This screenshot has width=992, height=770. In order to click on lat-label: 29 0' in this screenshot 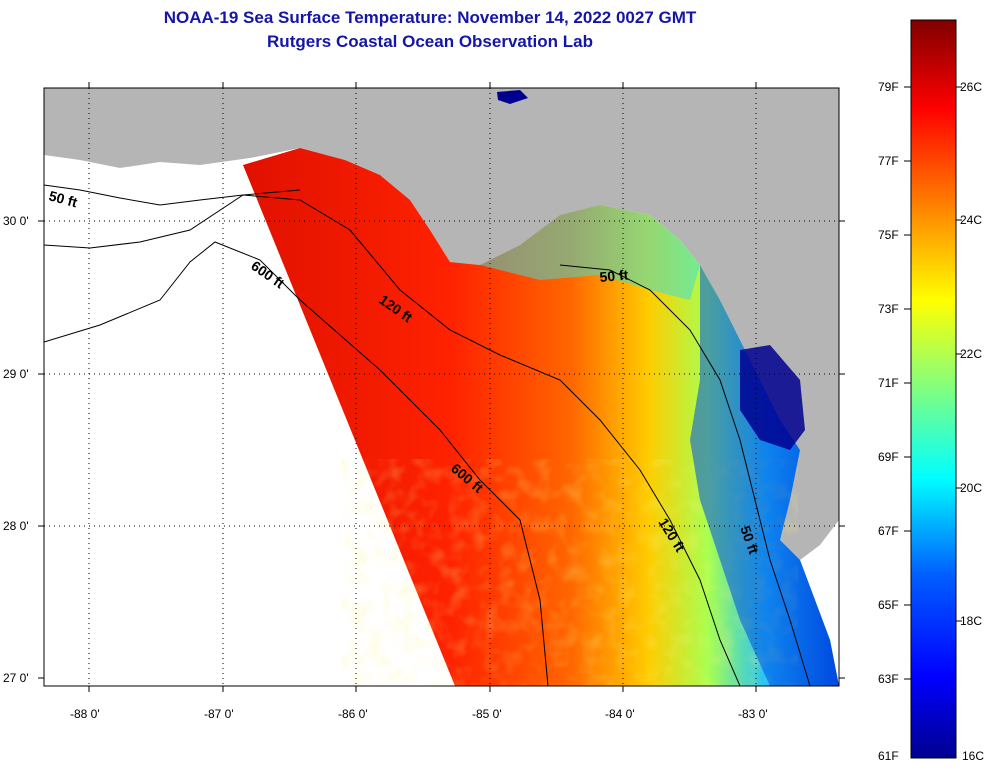, I will do `click(16, 374)`.